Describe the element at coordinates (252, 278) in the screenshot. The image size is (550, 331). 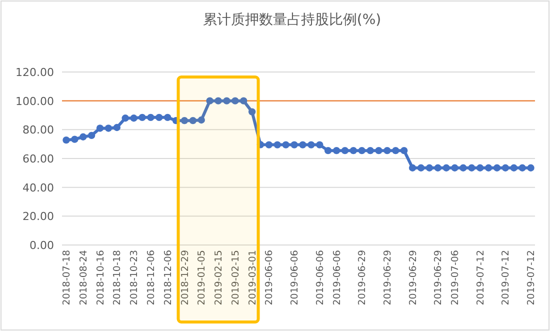
I see `x-tick-label: 2019-03-01` at that location.